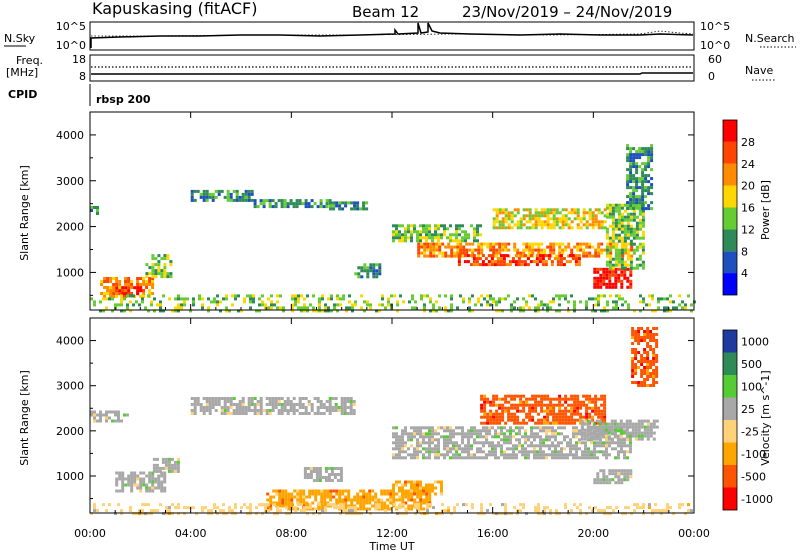 This screenshot has width=800, height=554. I want to click on velocity-region, so click(512, 443).